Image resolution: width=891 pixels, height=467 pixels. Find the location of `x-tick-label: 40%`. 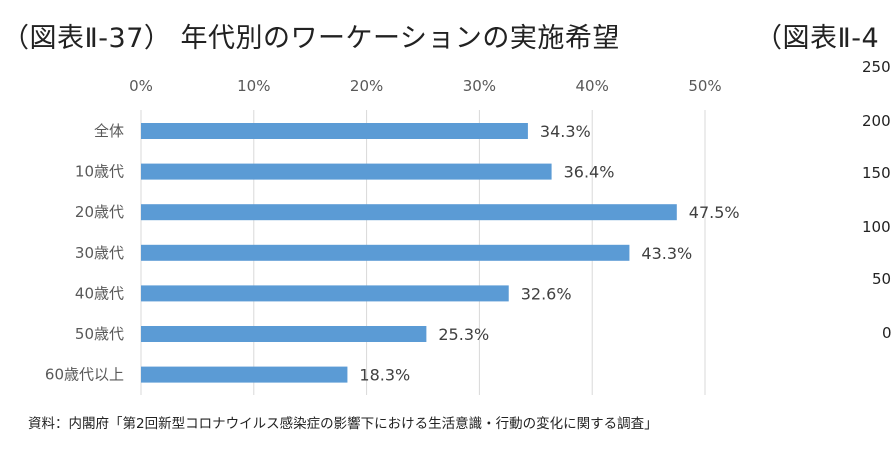

x-tick-label: 40% is located at coordinates (592, 86).